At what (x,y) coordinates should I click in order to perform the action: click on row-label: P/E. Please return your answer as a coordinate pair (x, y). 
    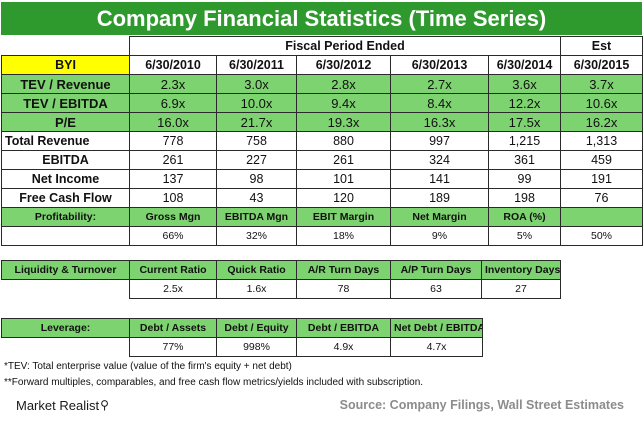
    Looking at the image, I should click on (65, 122).